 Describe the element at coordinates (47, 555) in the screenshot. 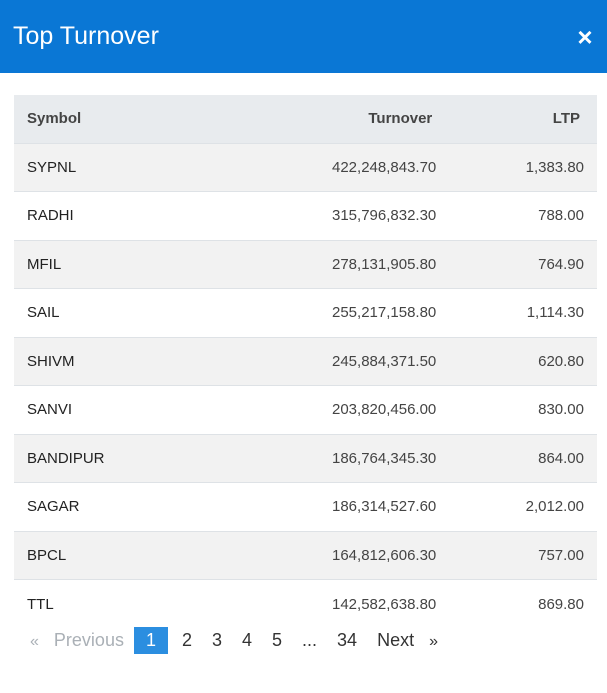

I see `symbol-cell: BPCL` at that location.